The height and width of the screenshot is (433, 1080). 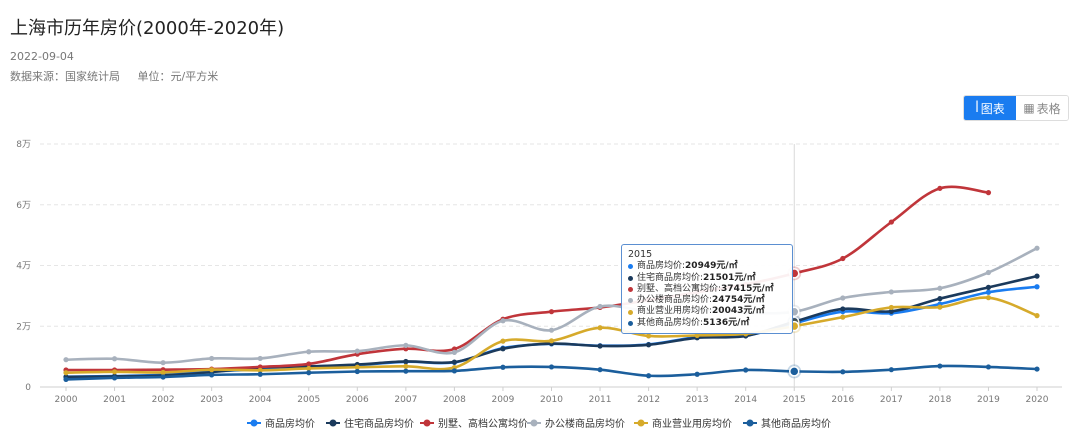 What do you see at coordinates (747, 288) in the screenshot?
I see `tooltip-value: 37415元/㎡` at bounding box center [747, 288].